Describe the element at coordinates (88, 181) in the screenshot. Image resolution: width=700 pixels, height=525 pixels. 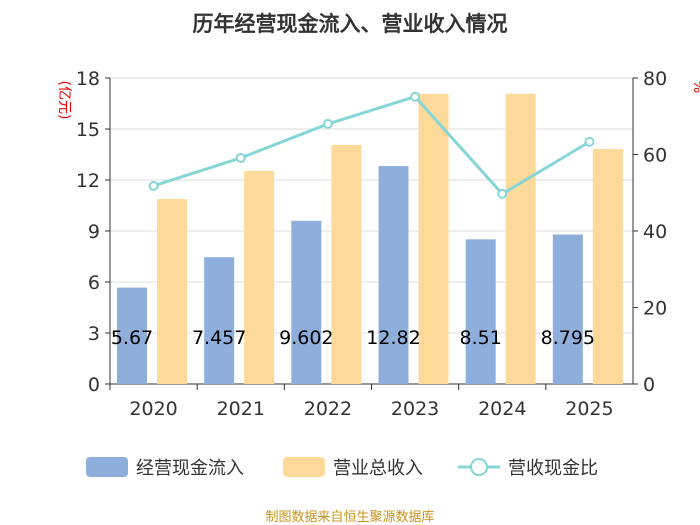
I see `left-tick-label: 12` at that location.